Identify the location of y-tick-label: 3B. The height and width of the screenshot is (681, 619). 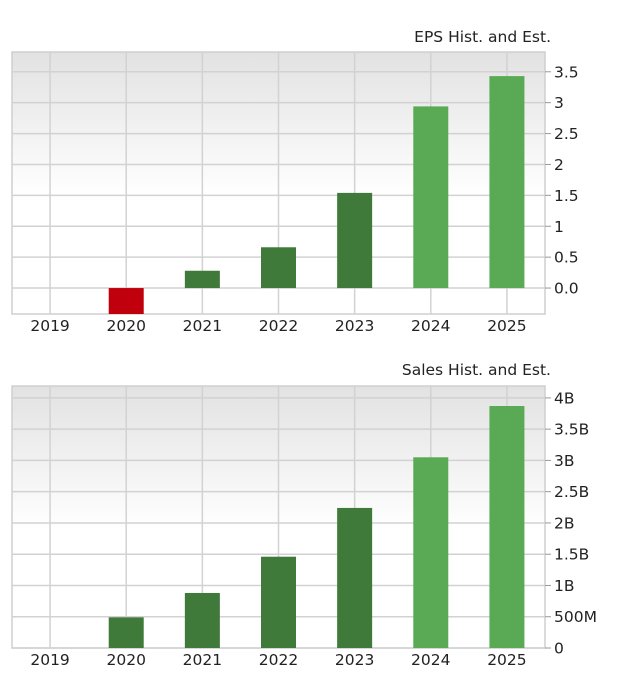
(564, 461).